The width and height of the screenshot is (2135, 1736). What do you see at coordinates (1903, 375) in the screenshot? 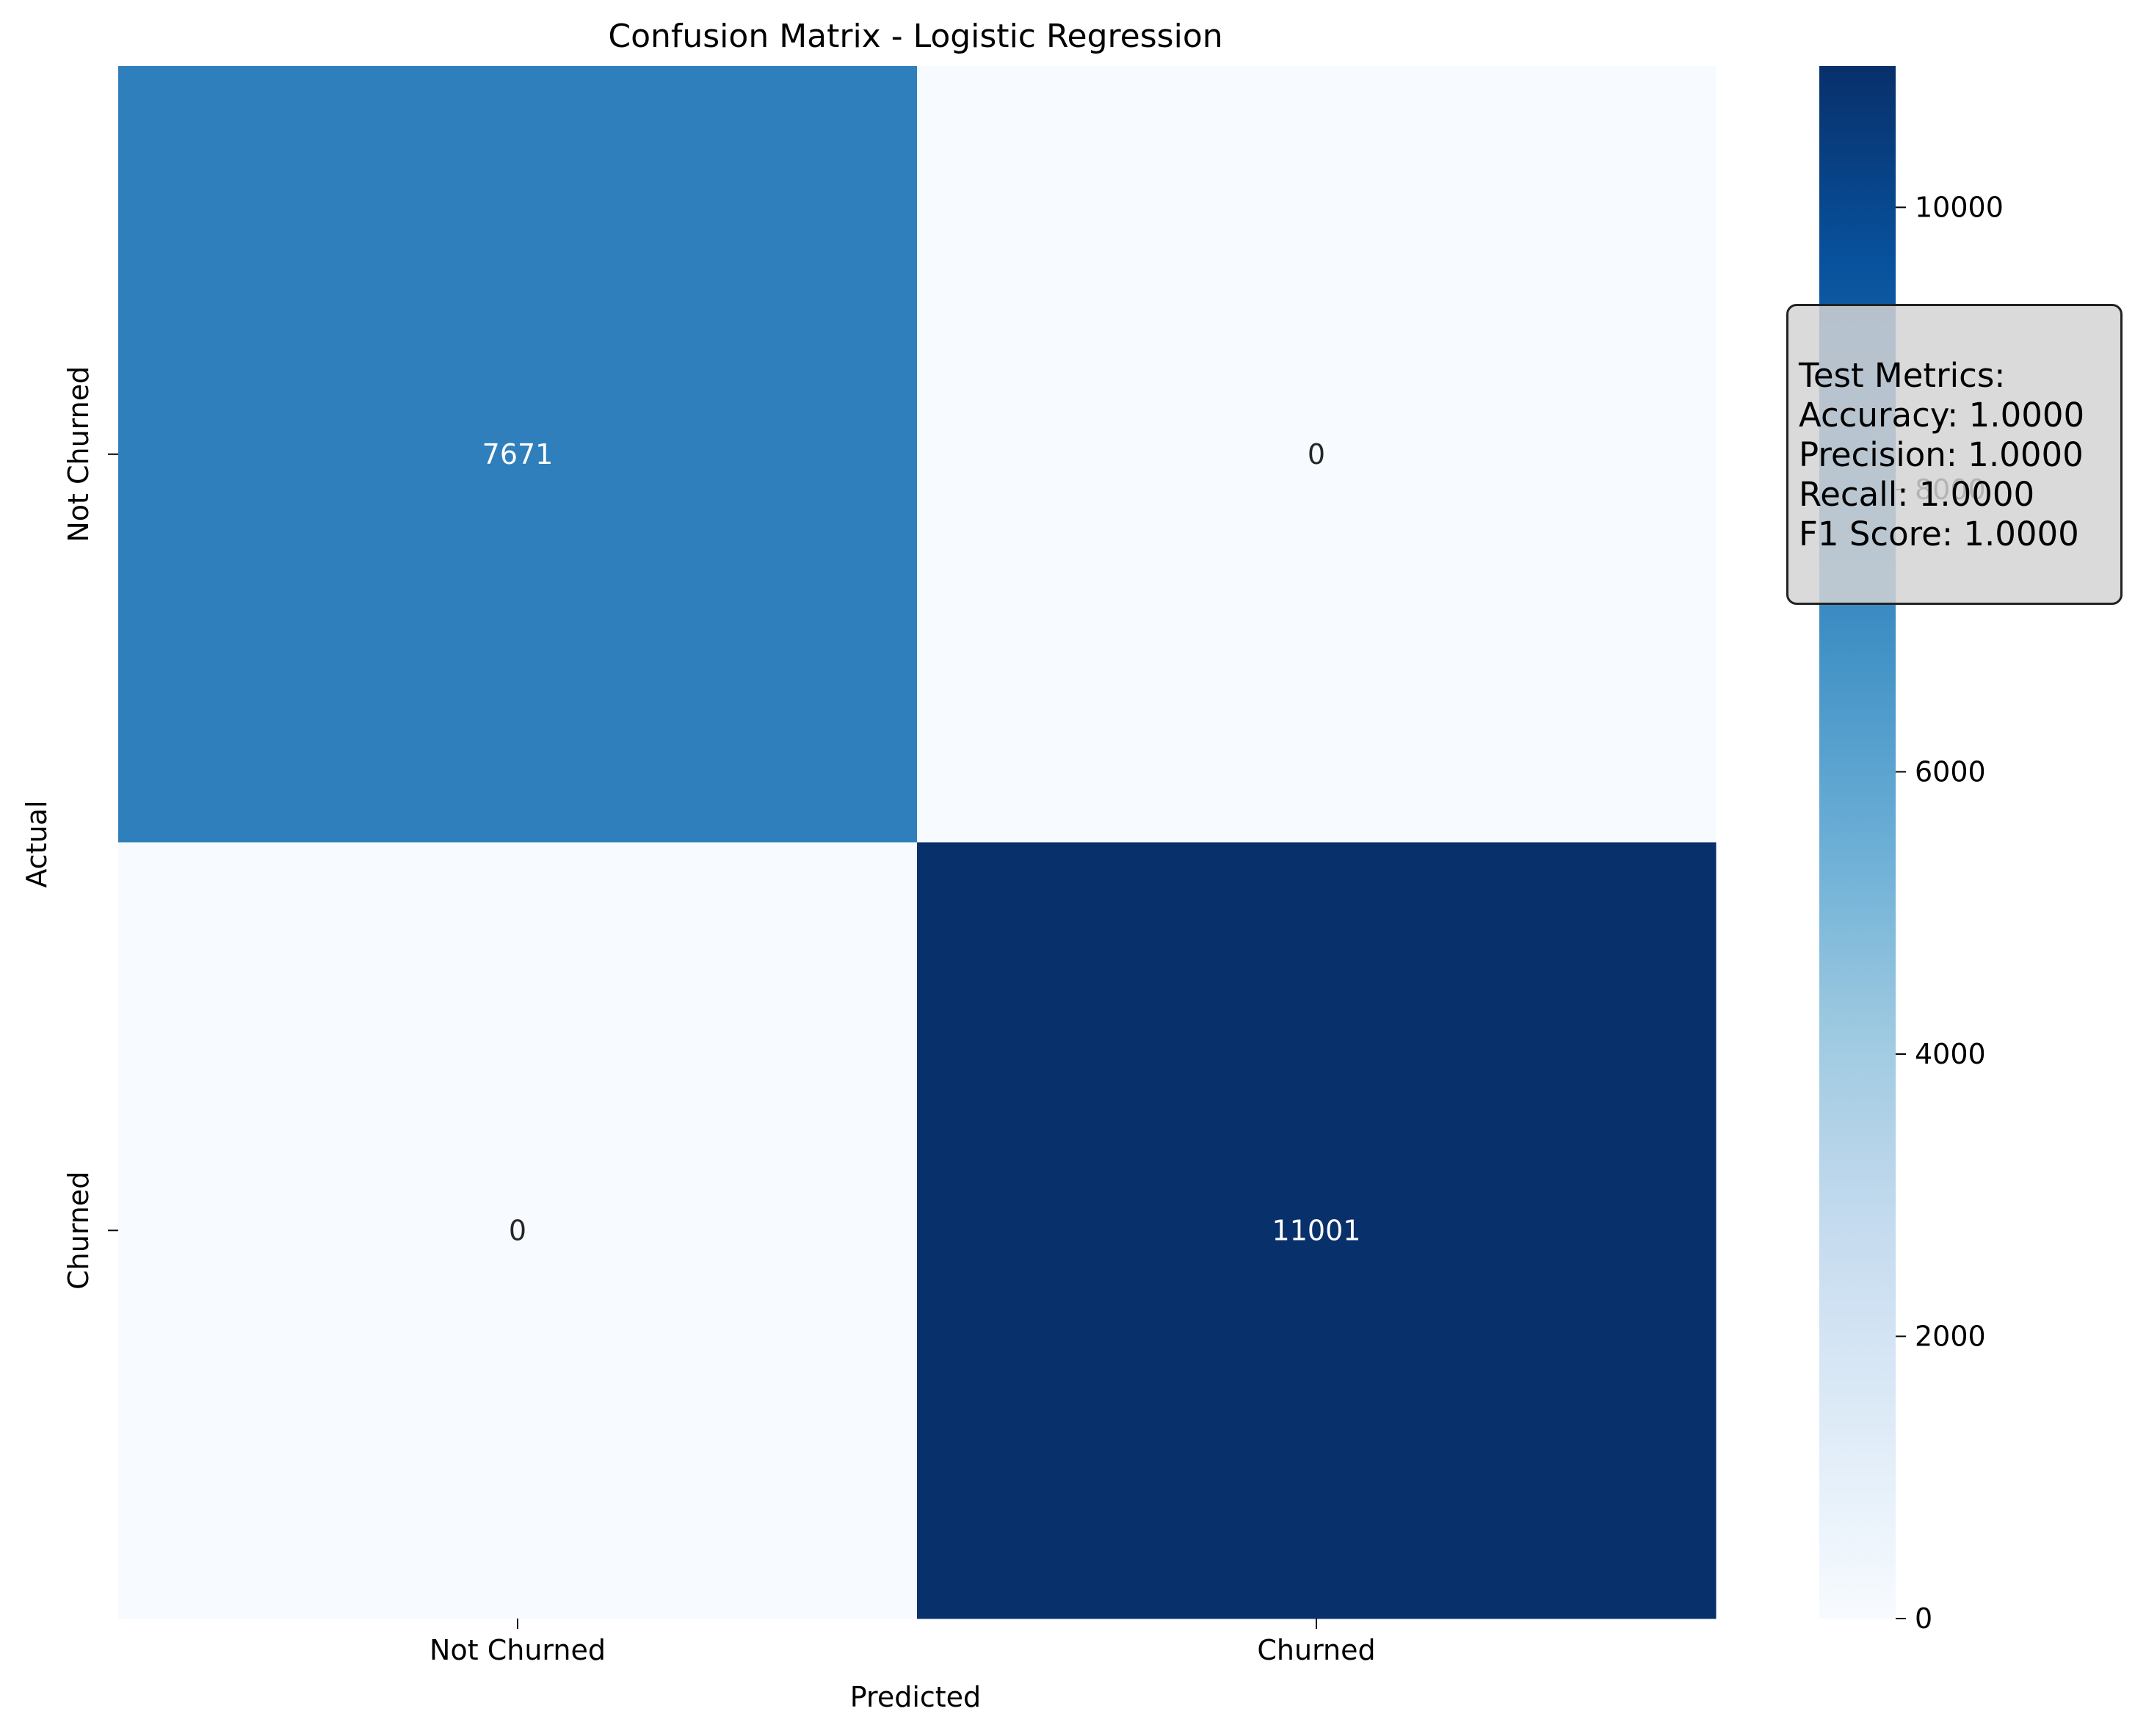
I see `metrics-title: Test Metrics:` at bounding box center [1903, 375].